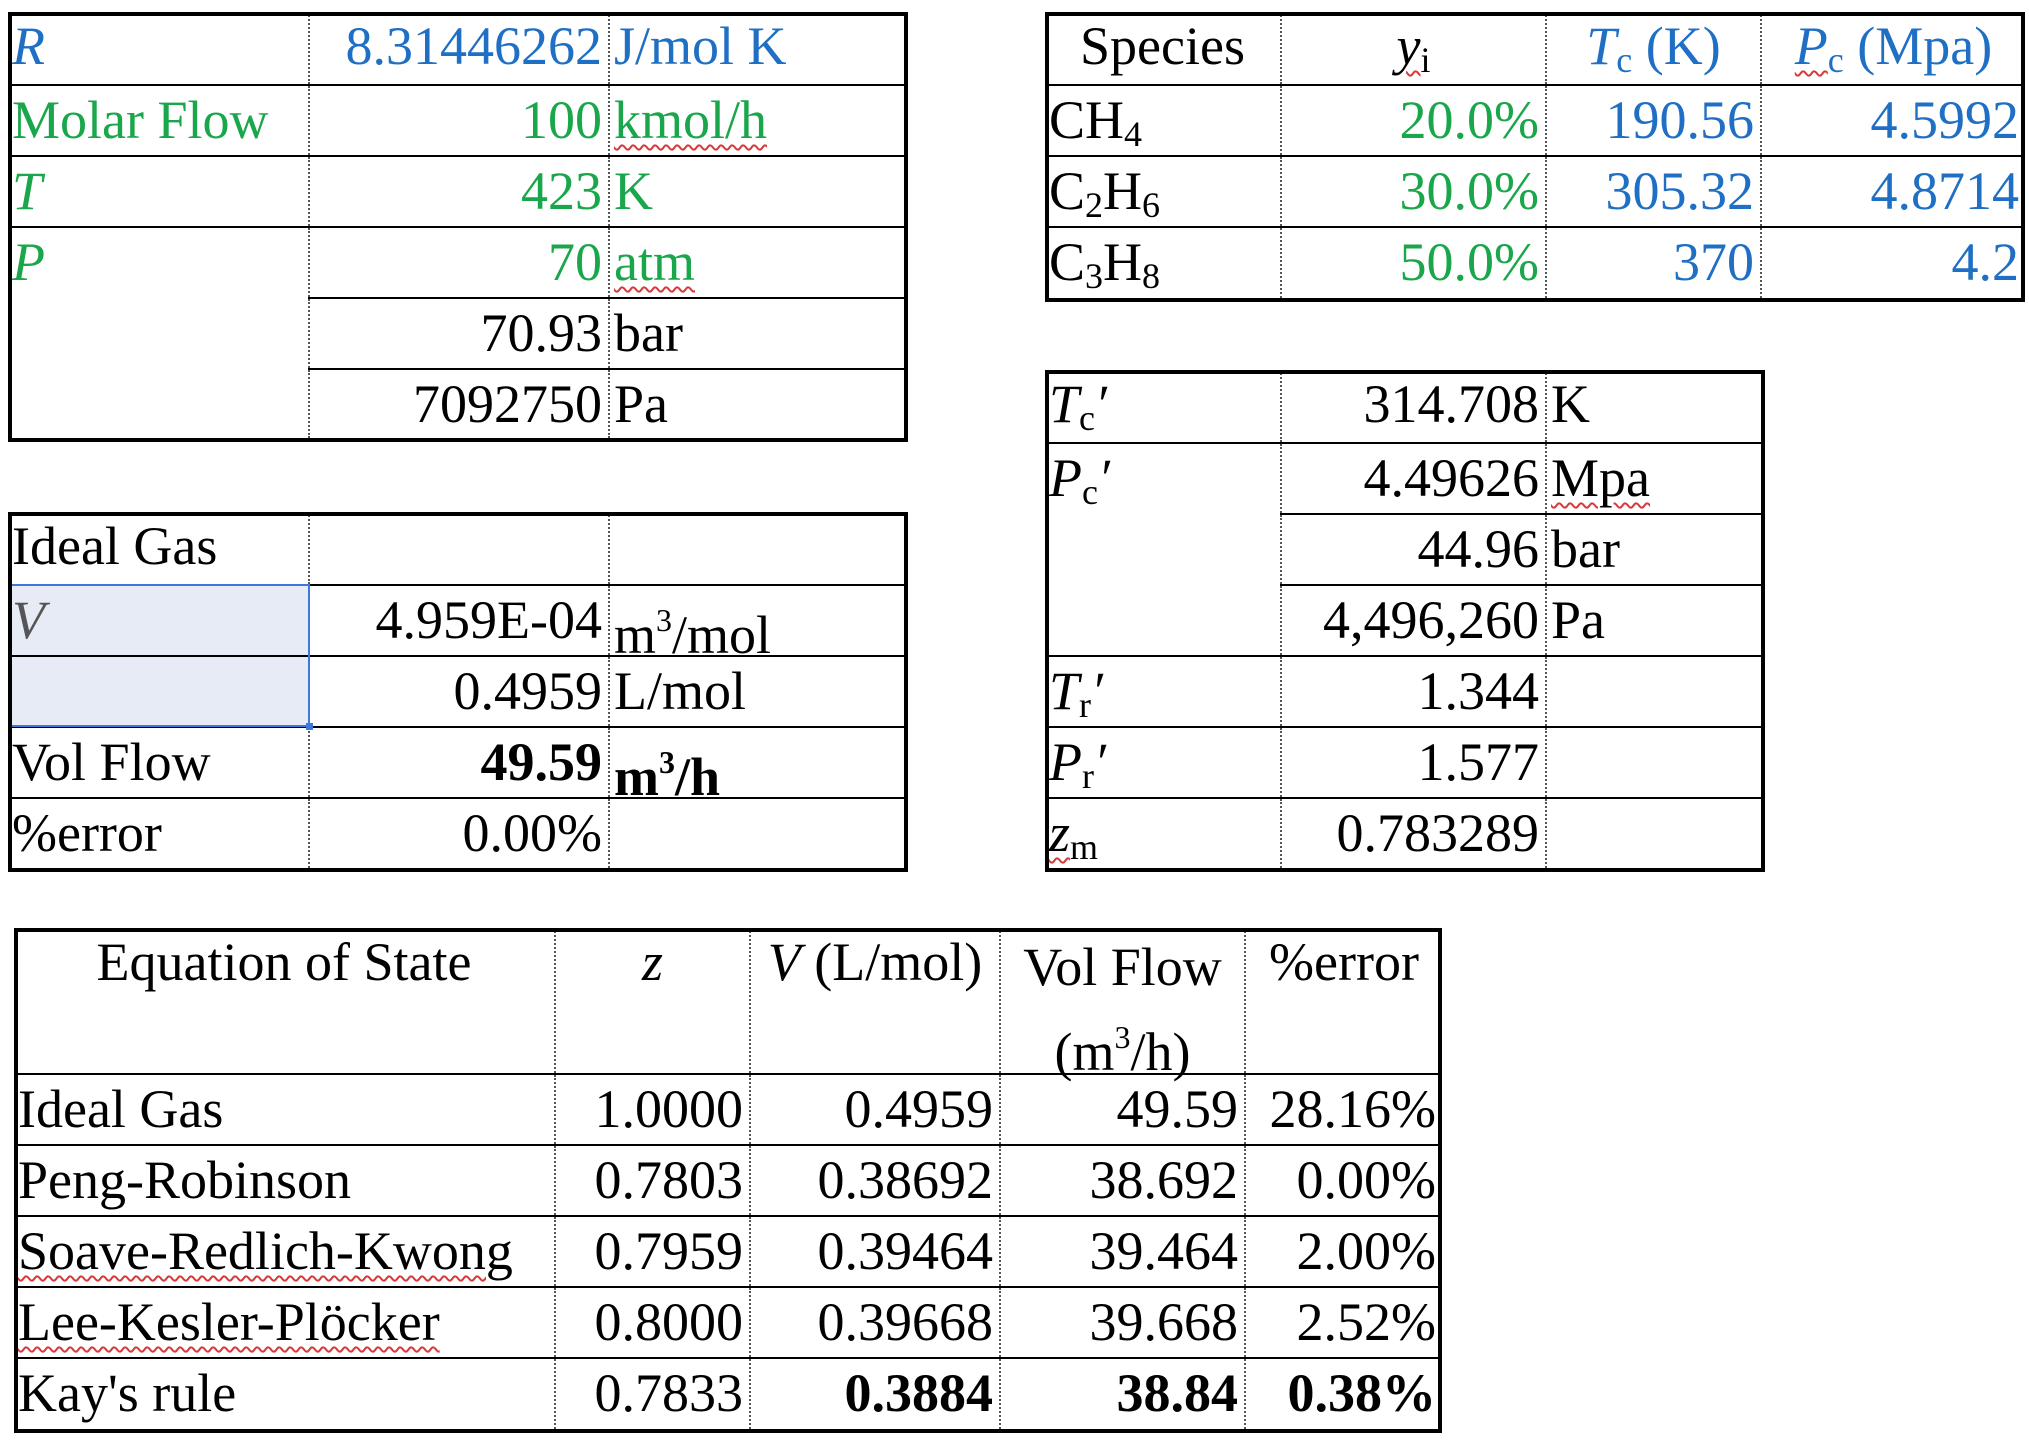 This screenshot has height=1442, width=2029. Describe the element at coordinates (1412, 191) in the screenshot. I see `species-y: 30.0%` at that location.